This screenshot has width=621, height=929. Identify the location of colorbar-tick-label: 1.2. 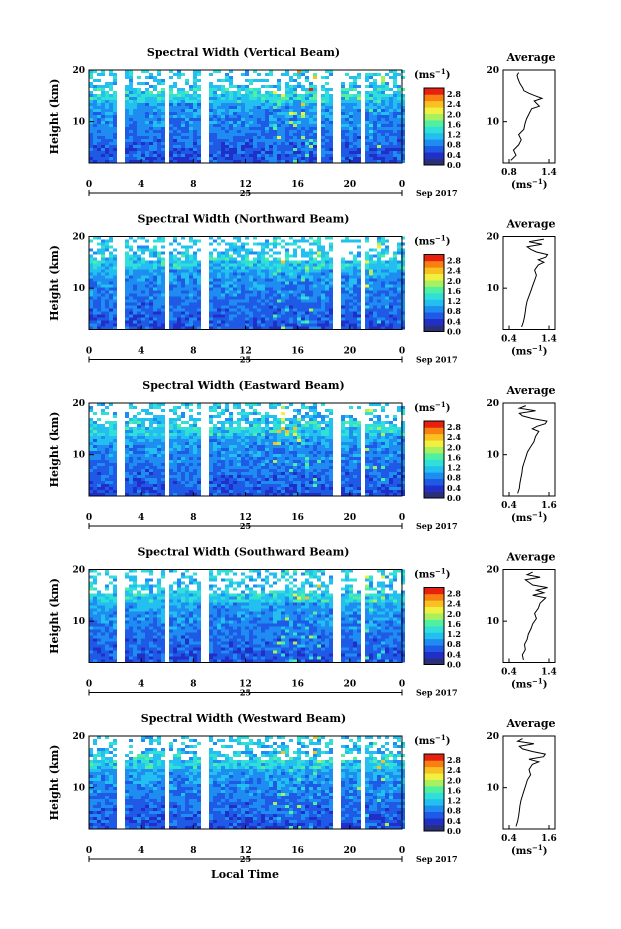
(454, 301).